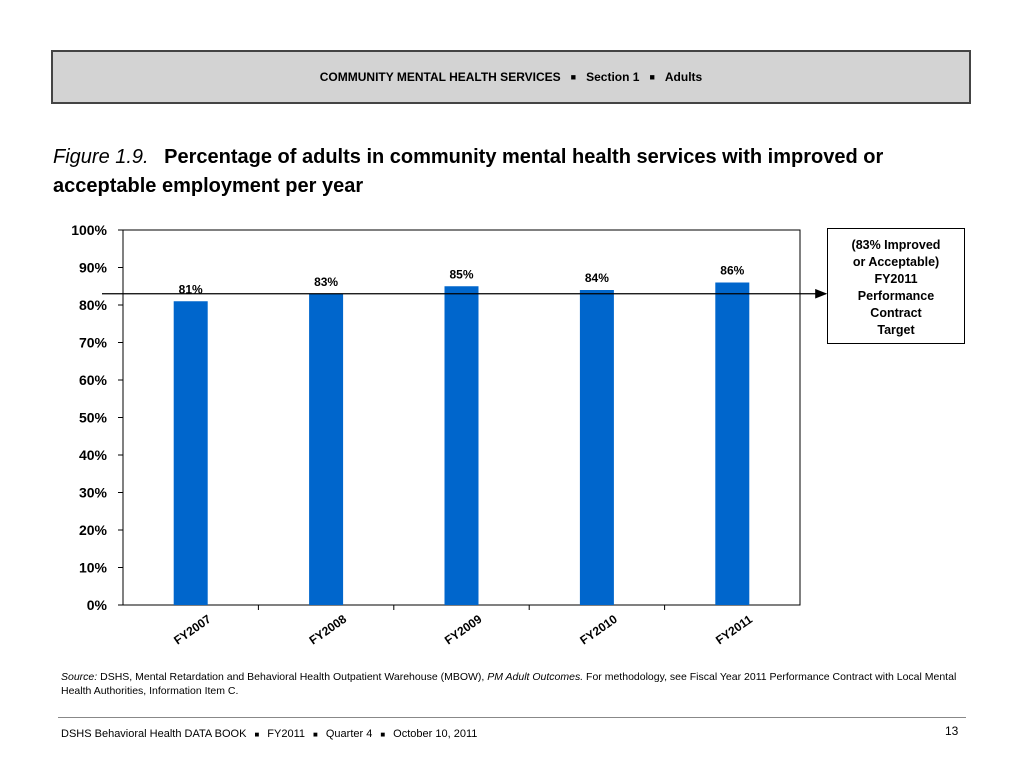 This screenshot has width=1024, height=768. What do you see at coordinates (93, 530) in the screenshot?
I see `y-tick-label: 20%` at bounding box center [93, 530].